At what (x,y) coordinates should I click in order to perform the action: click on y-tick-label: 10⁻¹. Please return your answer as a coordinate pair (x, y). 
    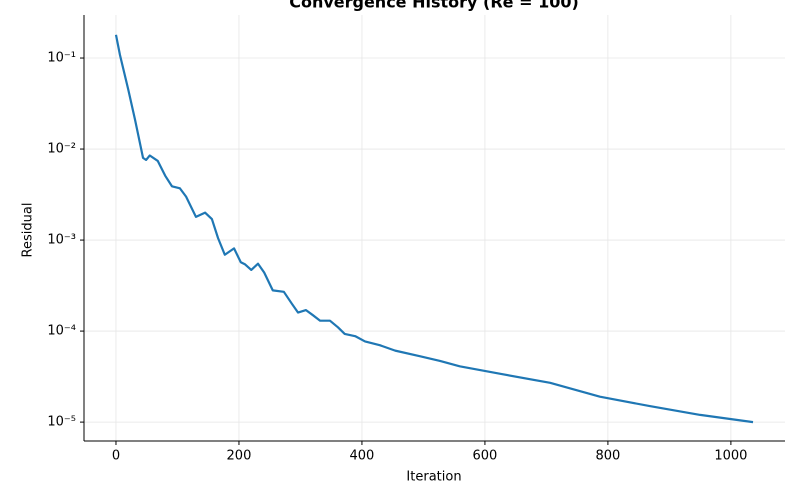
    Looking at the image, I should click on (61, 58).